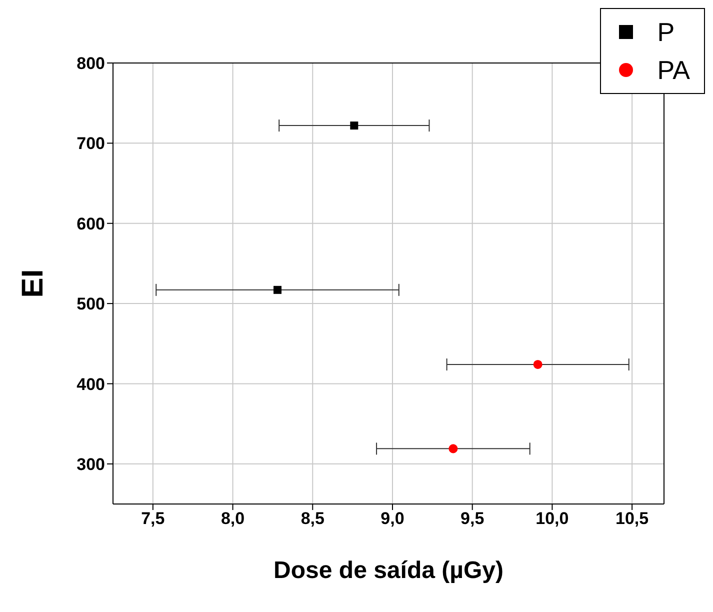 Image resolution: width=713 pixels, height=612 pixels. I want to click on y-axis-title: EI, so click(33, 283).